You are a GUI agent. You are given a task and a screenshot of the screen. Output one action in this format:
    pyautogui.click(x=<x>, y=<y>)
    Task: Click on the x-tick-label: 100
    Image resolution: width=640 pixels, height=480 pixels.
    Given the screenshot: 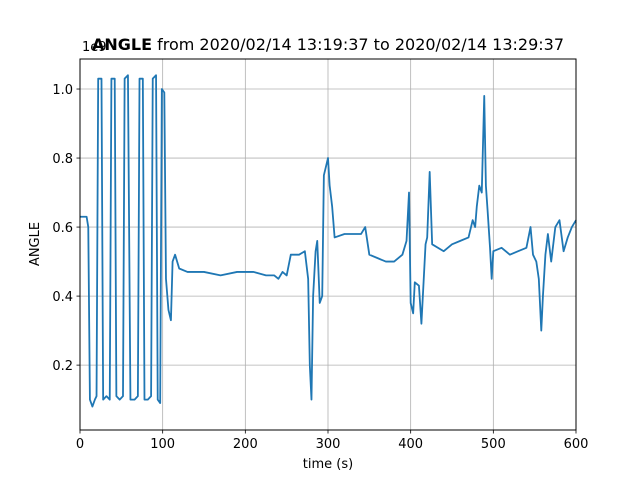 What is the action you would take?
    pyautogui.click(x=162, y=444)
    